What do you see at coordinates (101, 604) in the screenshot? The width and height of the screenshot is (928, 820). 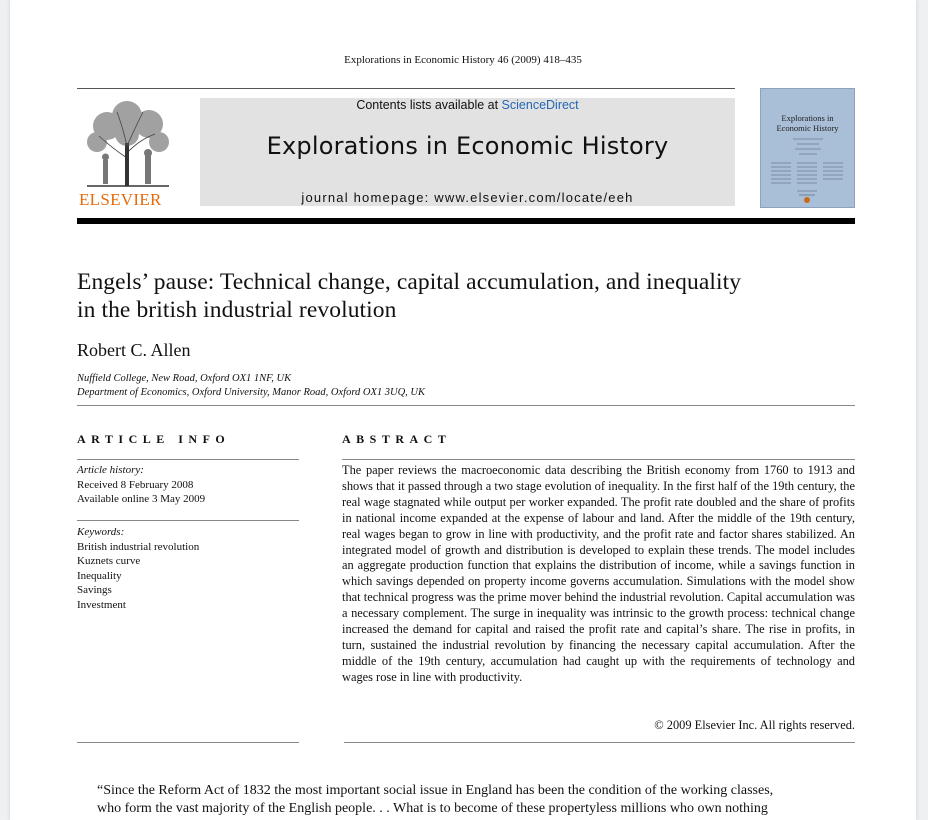 I see `keyword-item: Investment` at bounding box center [101, 604].